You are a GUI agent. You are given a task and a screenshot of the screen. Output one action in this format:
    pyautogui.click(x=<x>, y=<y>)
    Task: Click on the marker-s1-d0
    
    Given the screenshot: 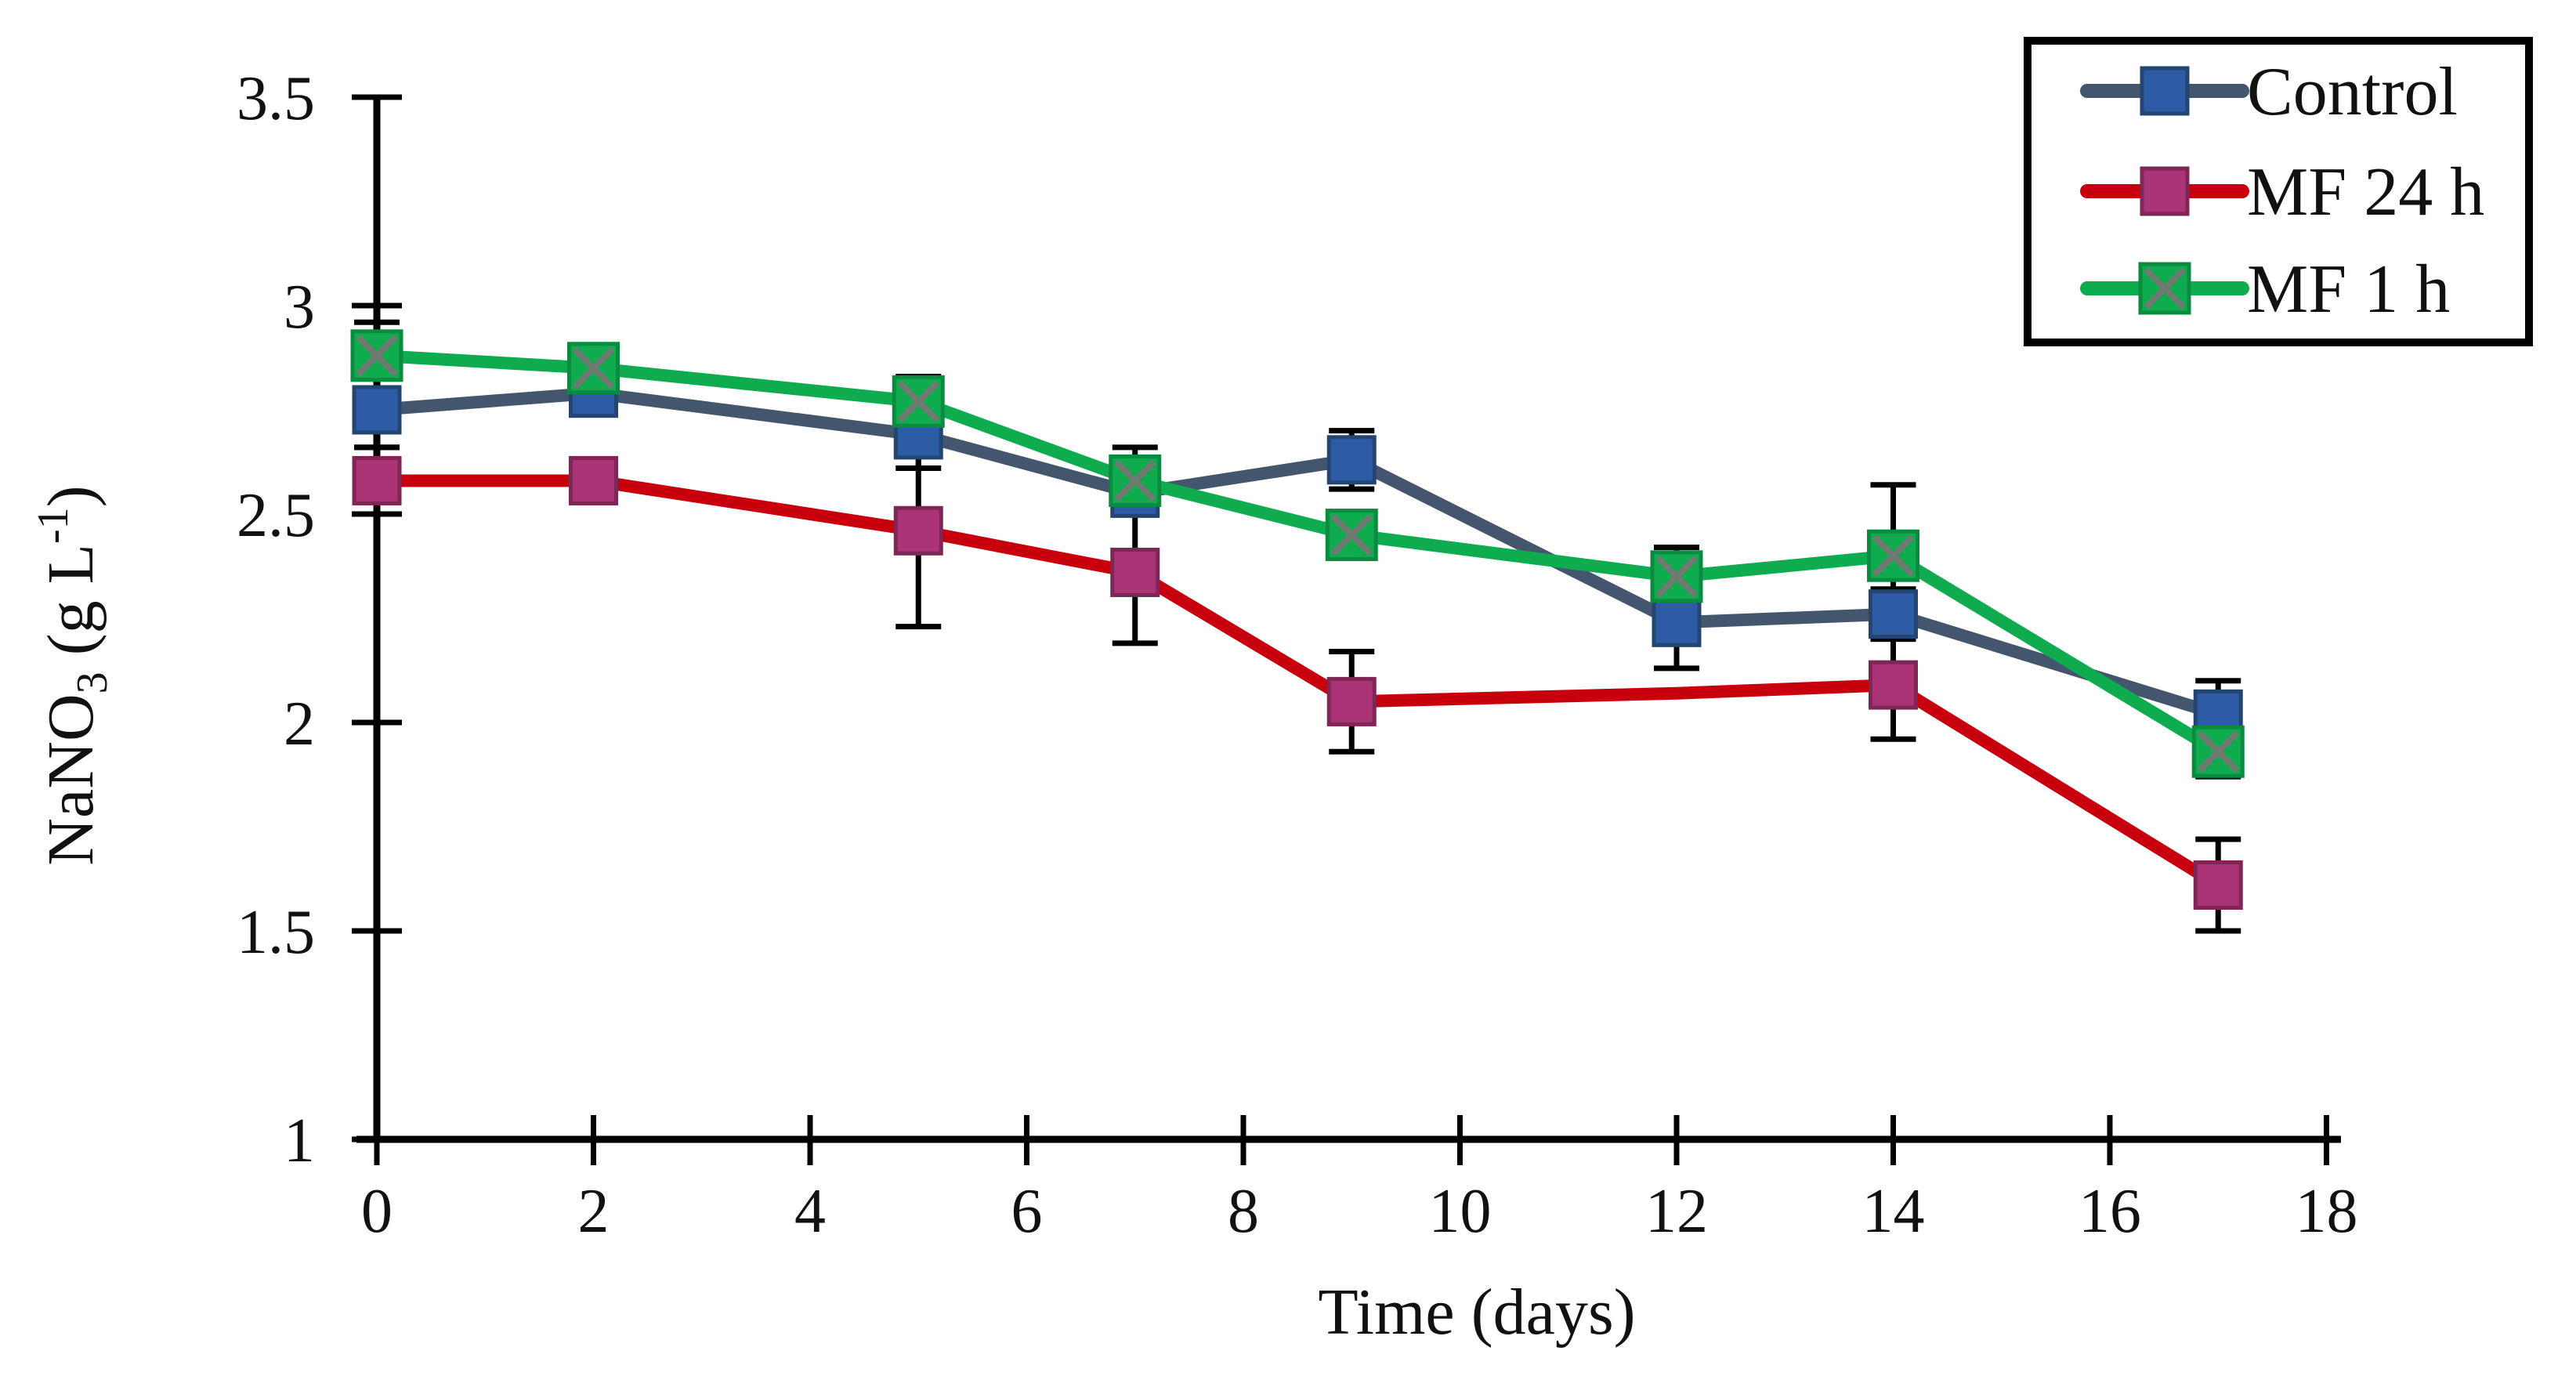 What is the action you would take?
    pyautogui.click(x=377, y=480)
    